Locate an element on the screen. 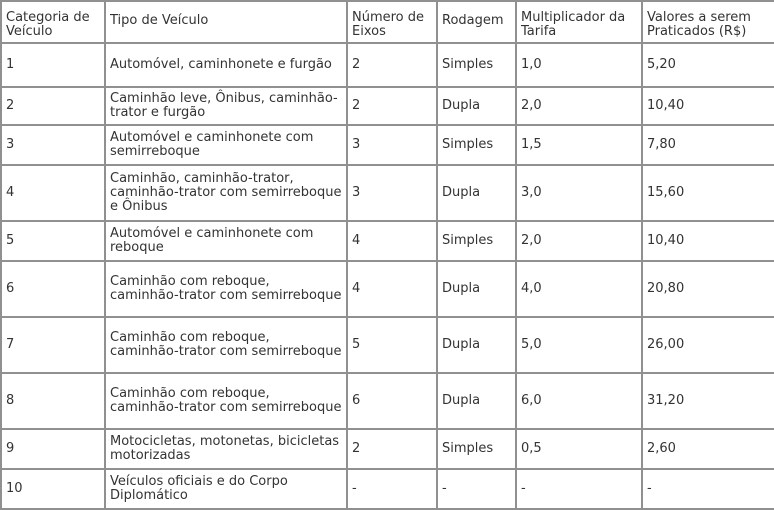 The width and height of the screenshot is (774, 510). cell-categoria: 7 is located at coordinates (53, 345).